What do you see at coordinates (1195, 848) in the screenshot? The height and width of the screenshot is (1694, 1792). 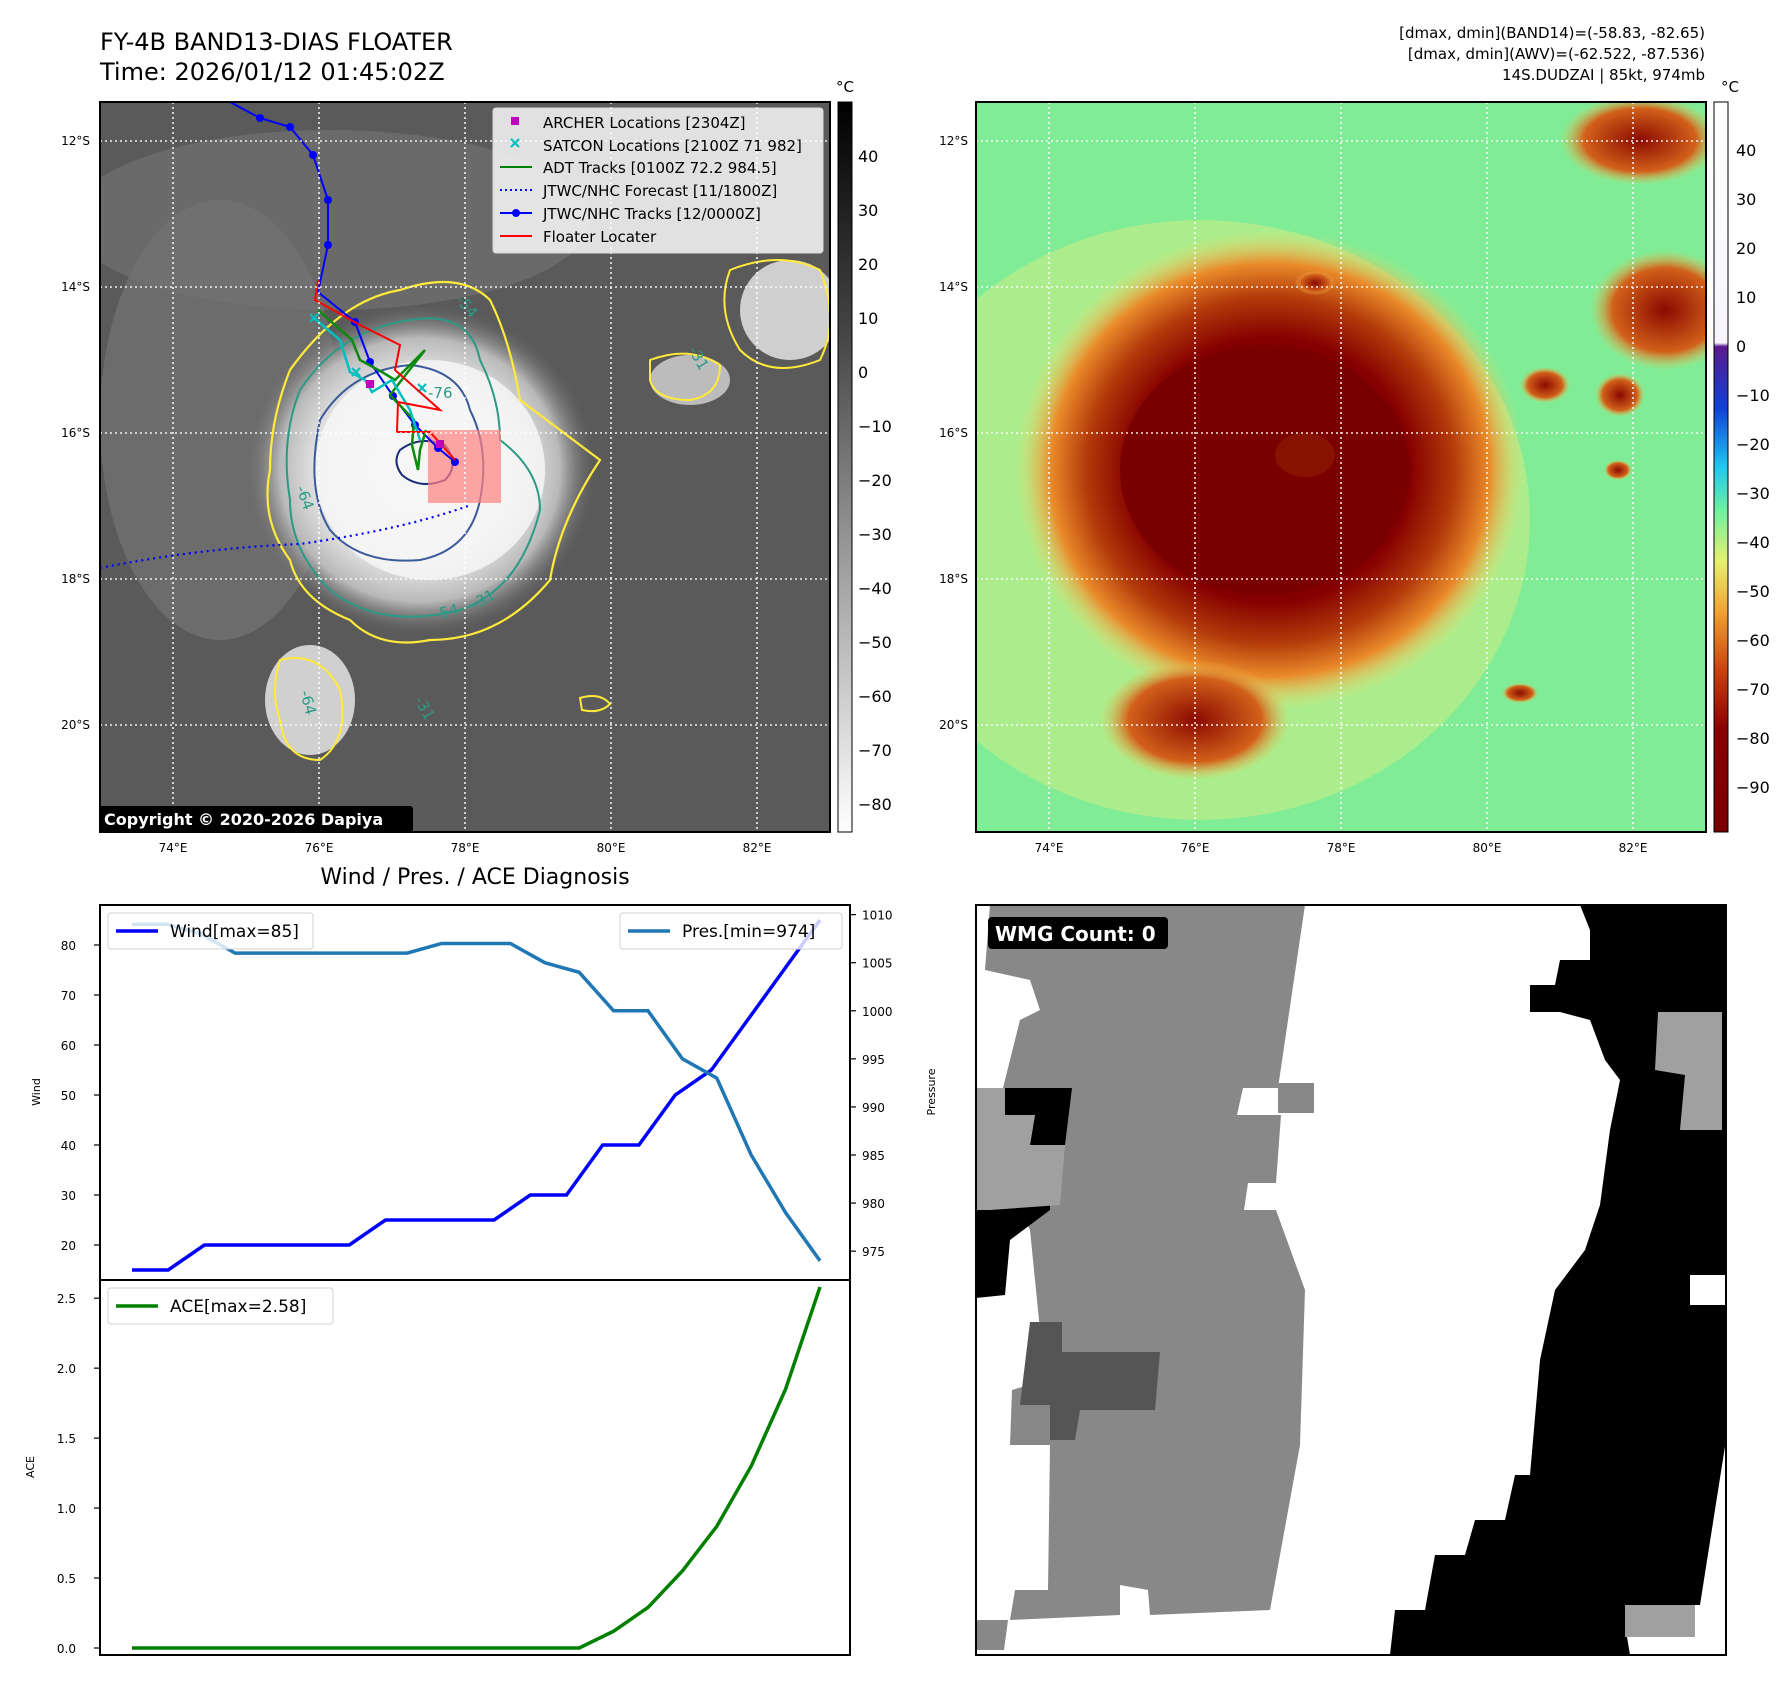 I see `lon-label: 76°E` at bounding box center [1195, 848].